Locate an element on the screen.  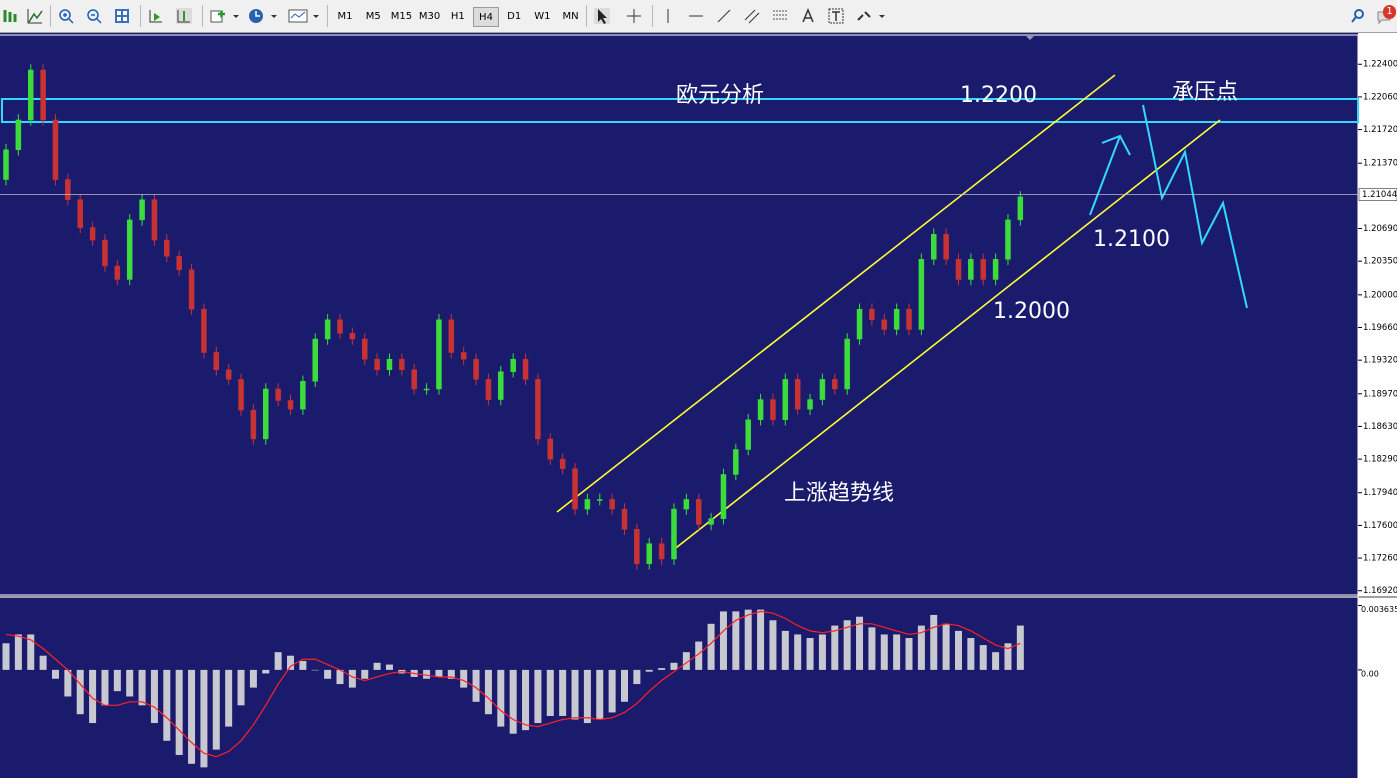
chart-shift is located at coordinates (184, 16).